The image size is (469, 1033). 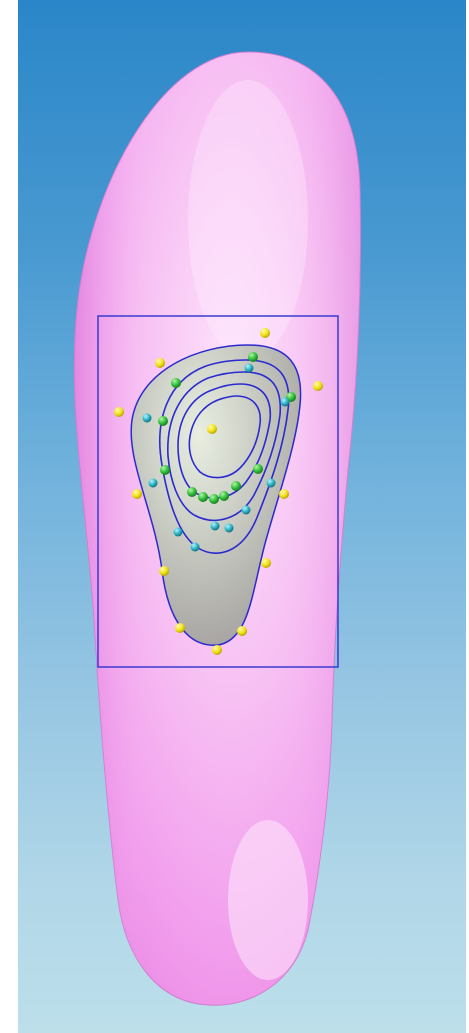 I want to click on control-points, so click(x=218, y=491).